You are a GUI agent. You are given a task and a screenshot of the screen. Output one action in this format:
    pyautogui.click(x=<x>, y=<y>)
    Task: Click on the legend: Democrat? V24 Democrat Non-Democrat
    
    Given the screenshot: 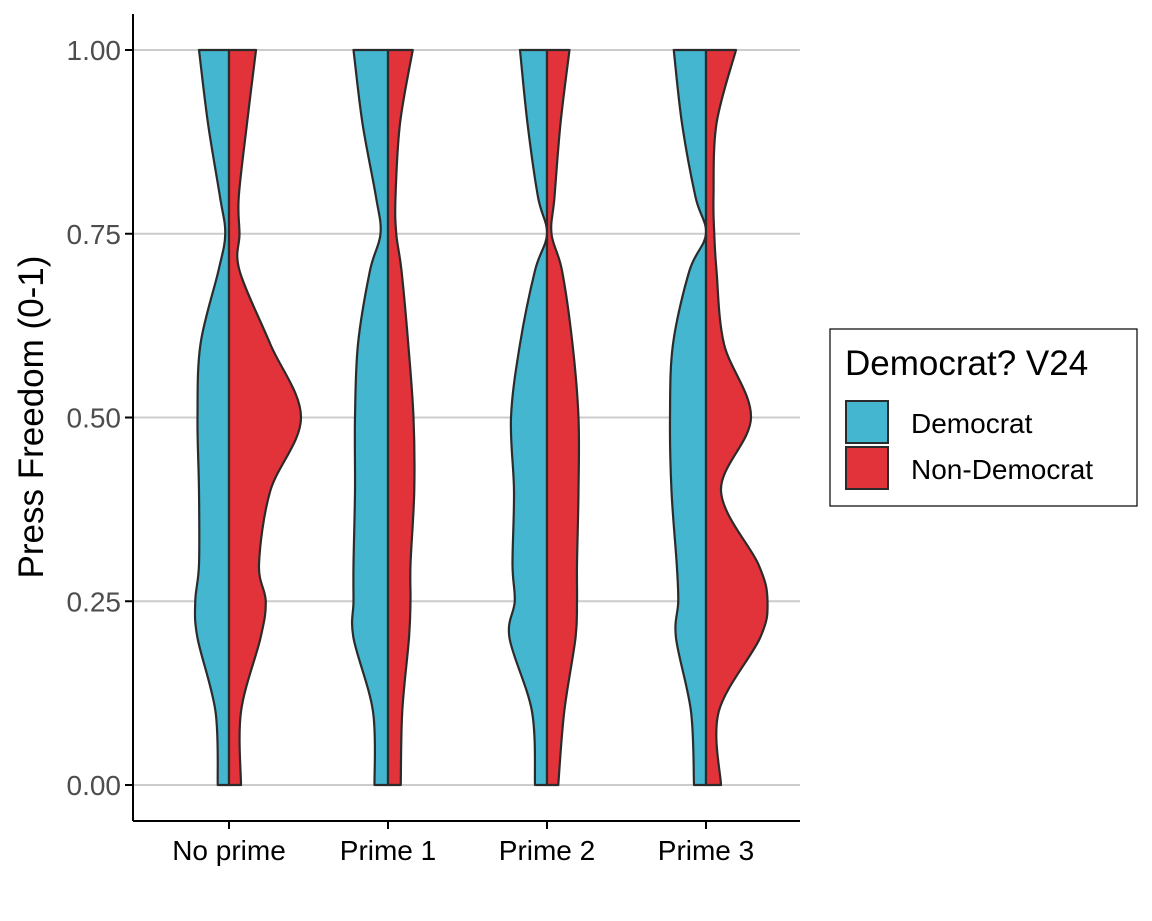 What is the action you would take?
    pyautogui.click(x=983, y=417)
    